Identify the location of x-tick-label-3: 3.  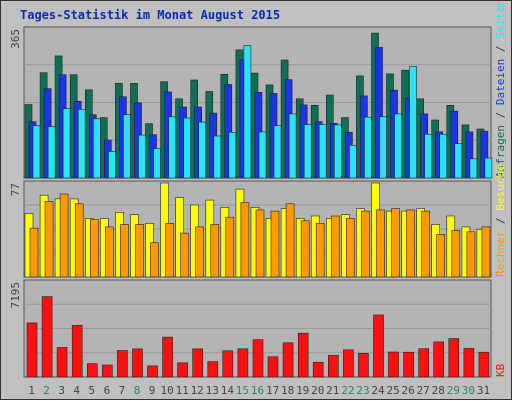
(61, 390).